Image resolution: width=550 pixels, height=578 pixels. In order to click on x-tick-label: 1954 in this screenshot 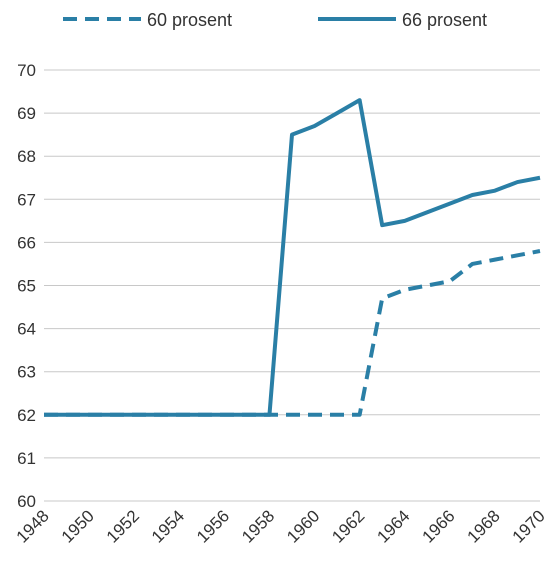, I will do `click(168, 526)`.